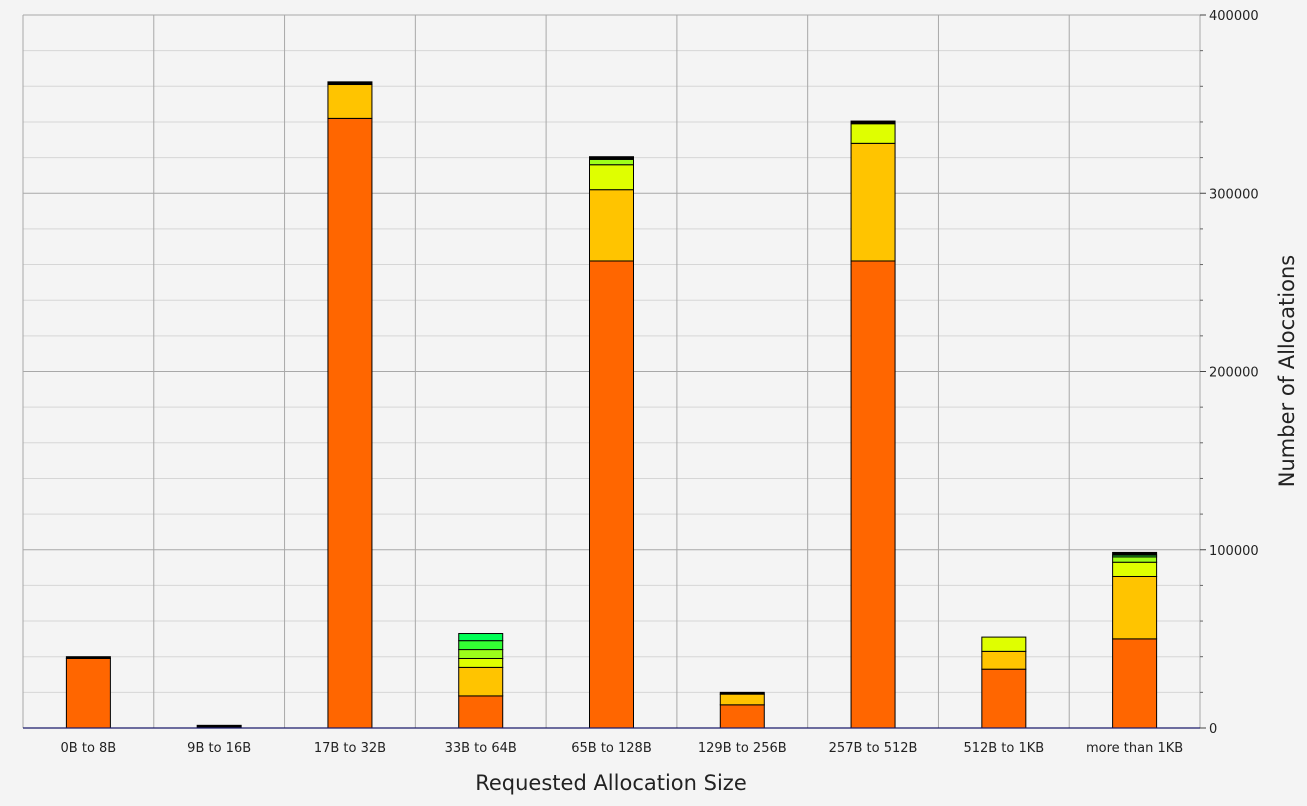  Describe the element at coordinates (1287, 371) in the screenshot. I see `y-axis-title: Number of Allocations` at that location.